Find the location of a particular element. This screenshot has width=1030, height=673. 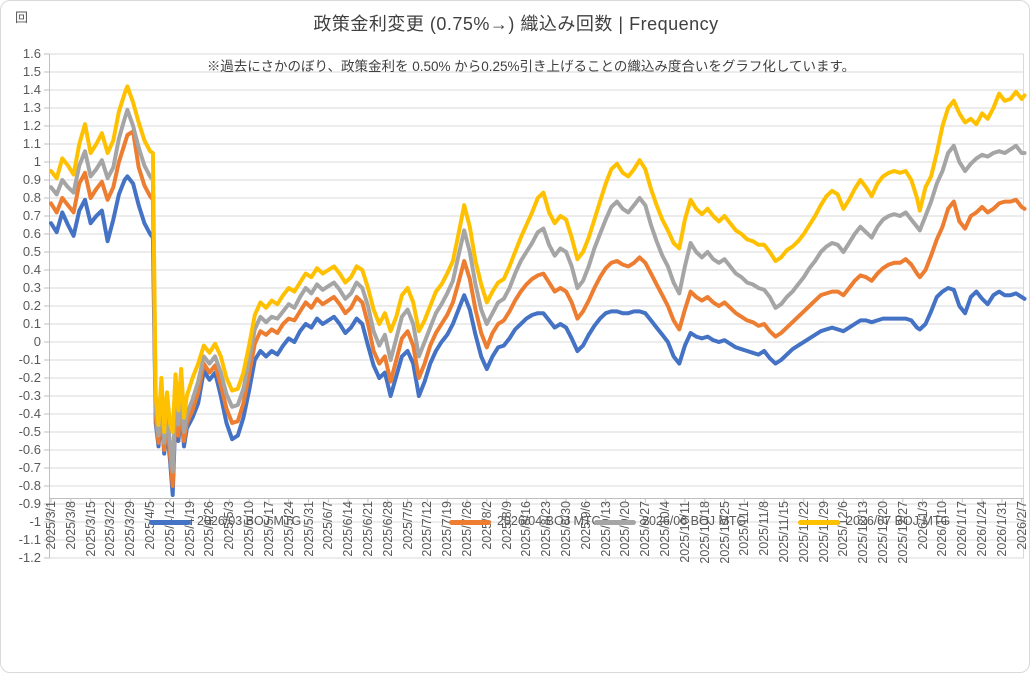

y-tick-label: 0.2 is located at coordinates (31, 305).